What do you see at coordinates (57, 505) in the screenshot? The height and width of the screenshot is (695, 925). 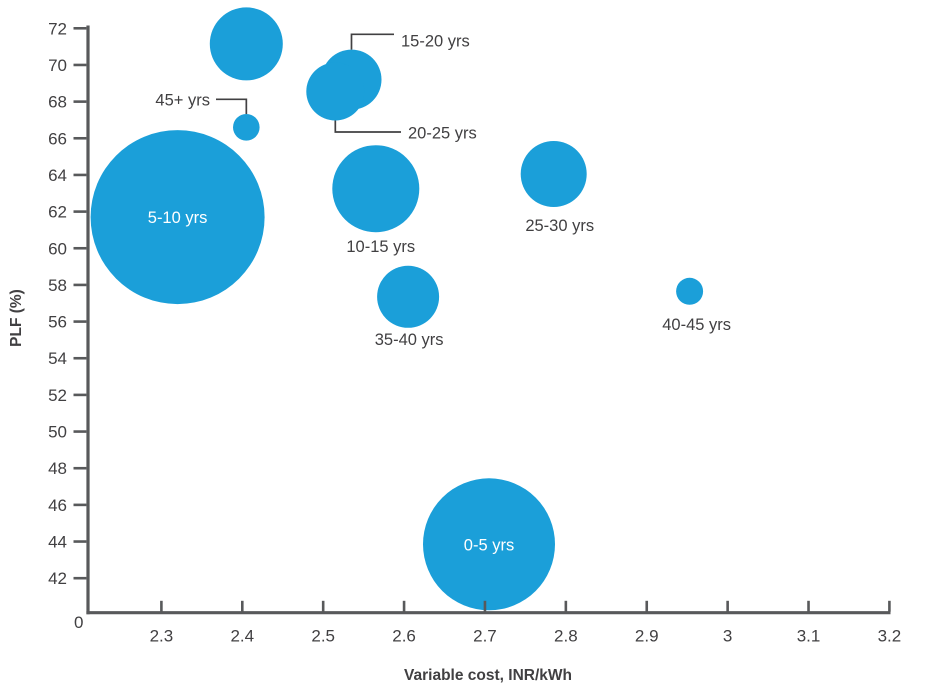 I see `y-tick-label-46: 46` at bounding box center [57, 505].